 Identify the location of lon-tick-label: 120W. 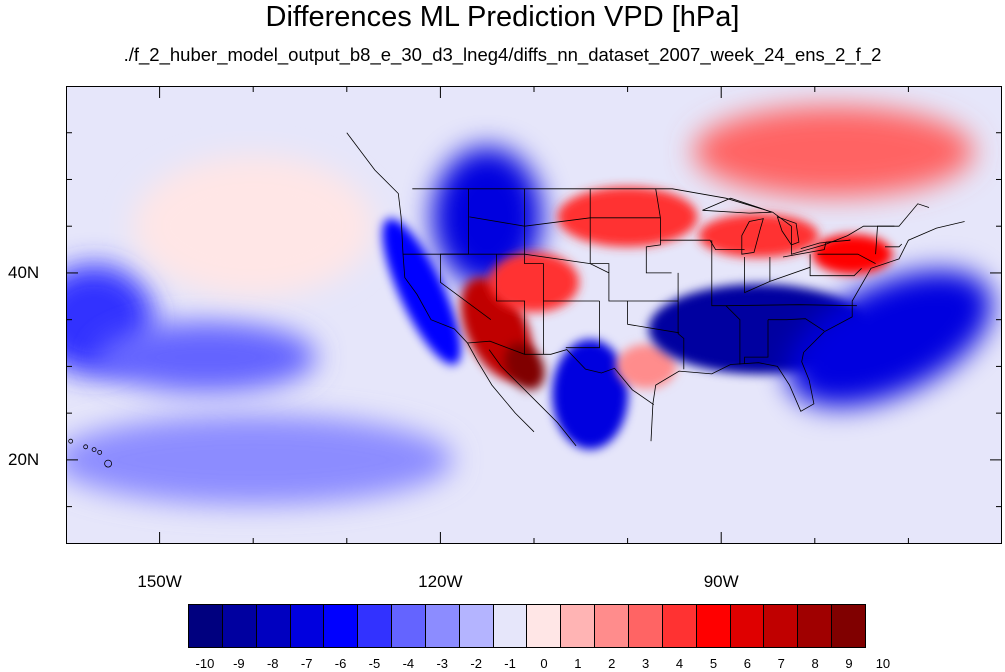
(440, 581).